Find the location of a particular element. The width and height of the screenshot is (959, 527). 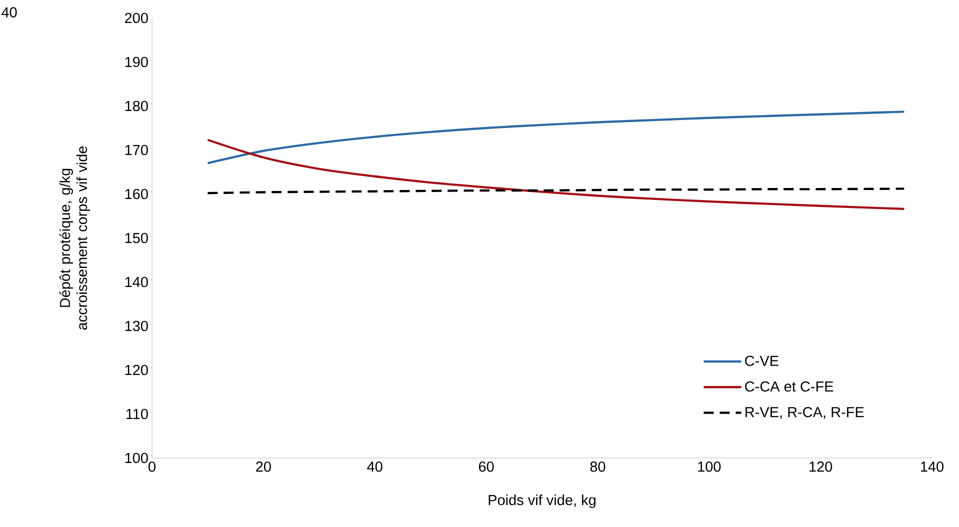

y-tick-label: 190 is located at coordinates (136, 62).